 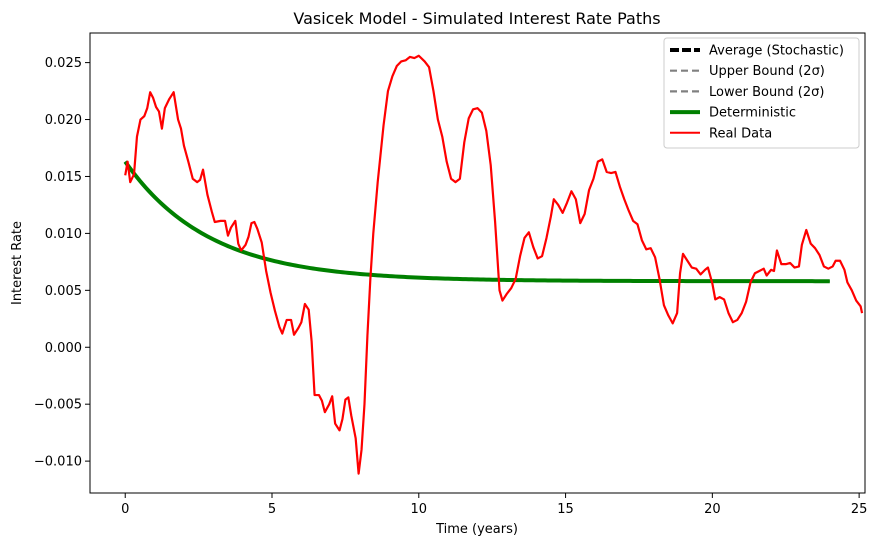 What do you see at coordinates (272, 509) in the screenshot?
I see `x-tick-label: 5` at bounding box center [272, 509].